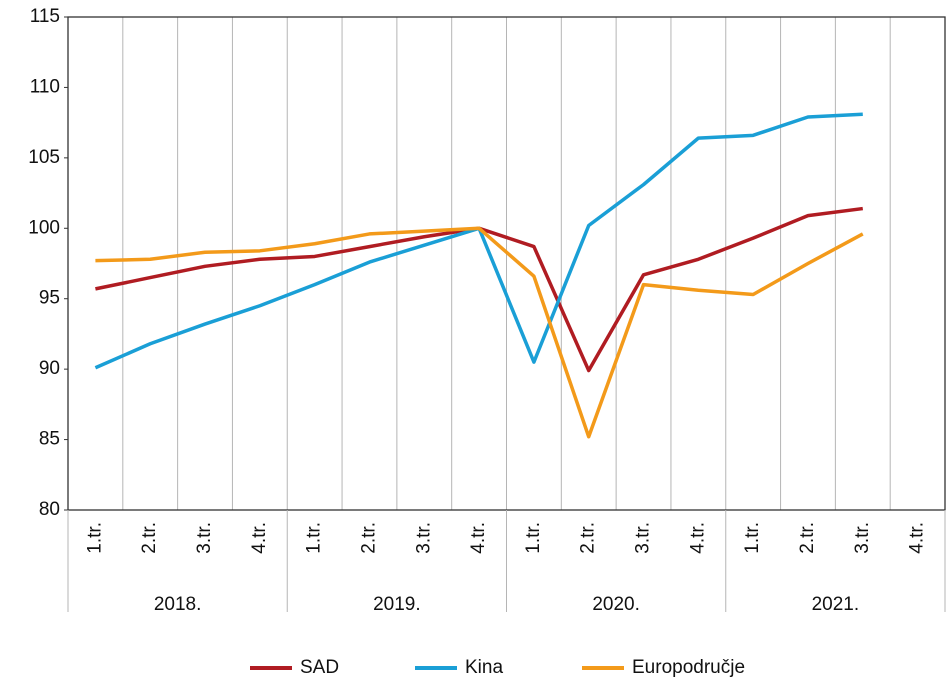 The height and width of the screenshot is (691, 948). What do you see at coordinates (49, 509) in the screenshot?
I see `y-tick-label: 80` at bounding box center [49, 509].